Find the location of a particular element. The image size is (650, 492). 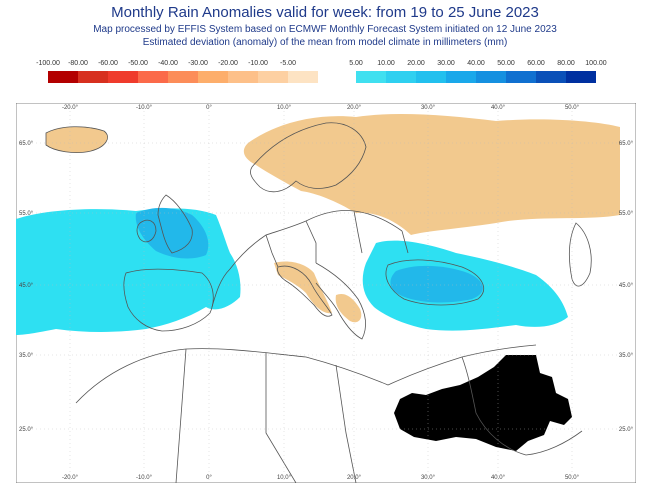

wet-region-british-isles is located at coordinates (172, 233).